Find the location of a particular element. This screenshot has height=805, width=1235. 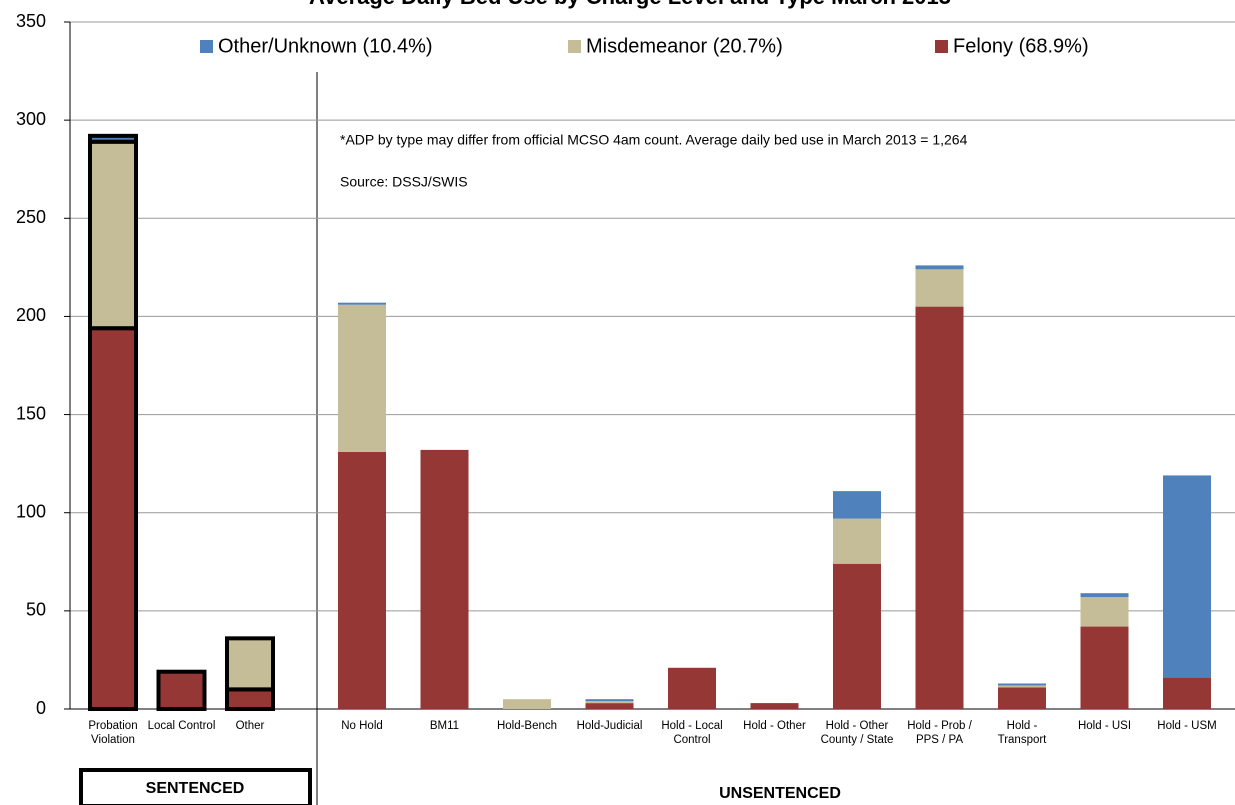

x-tick-label: Probation Violation is located at coordinates (113, 733).